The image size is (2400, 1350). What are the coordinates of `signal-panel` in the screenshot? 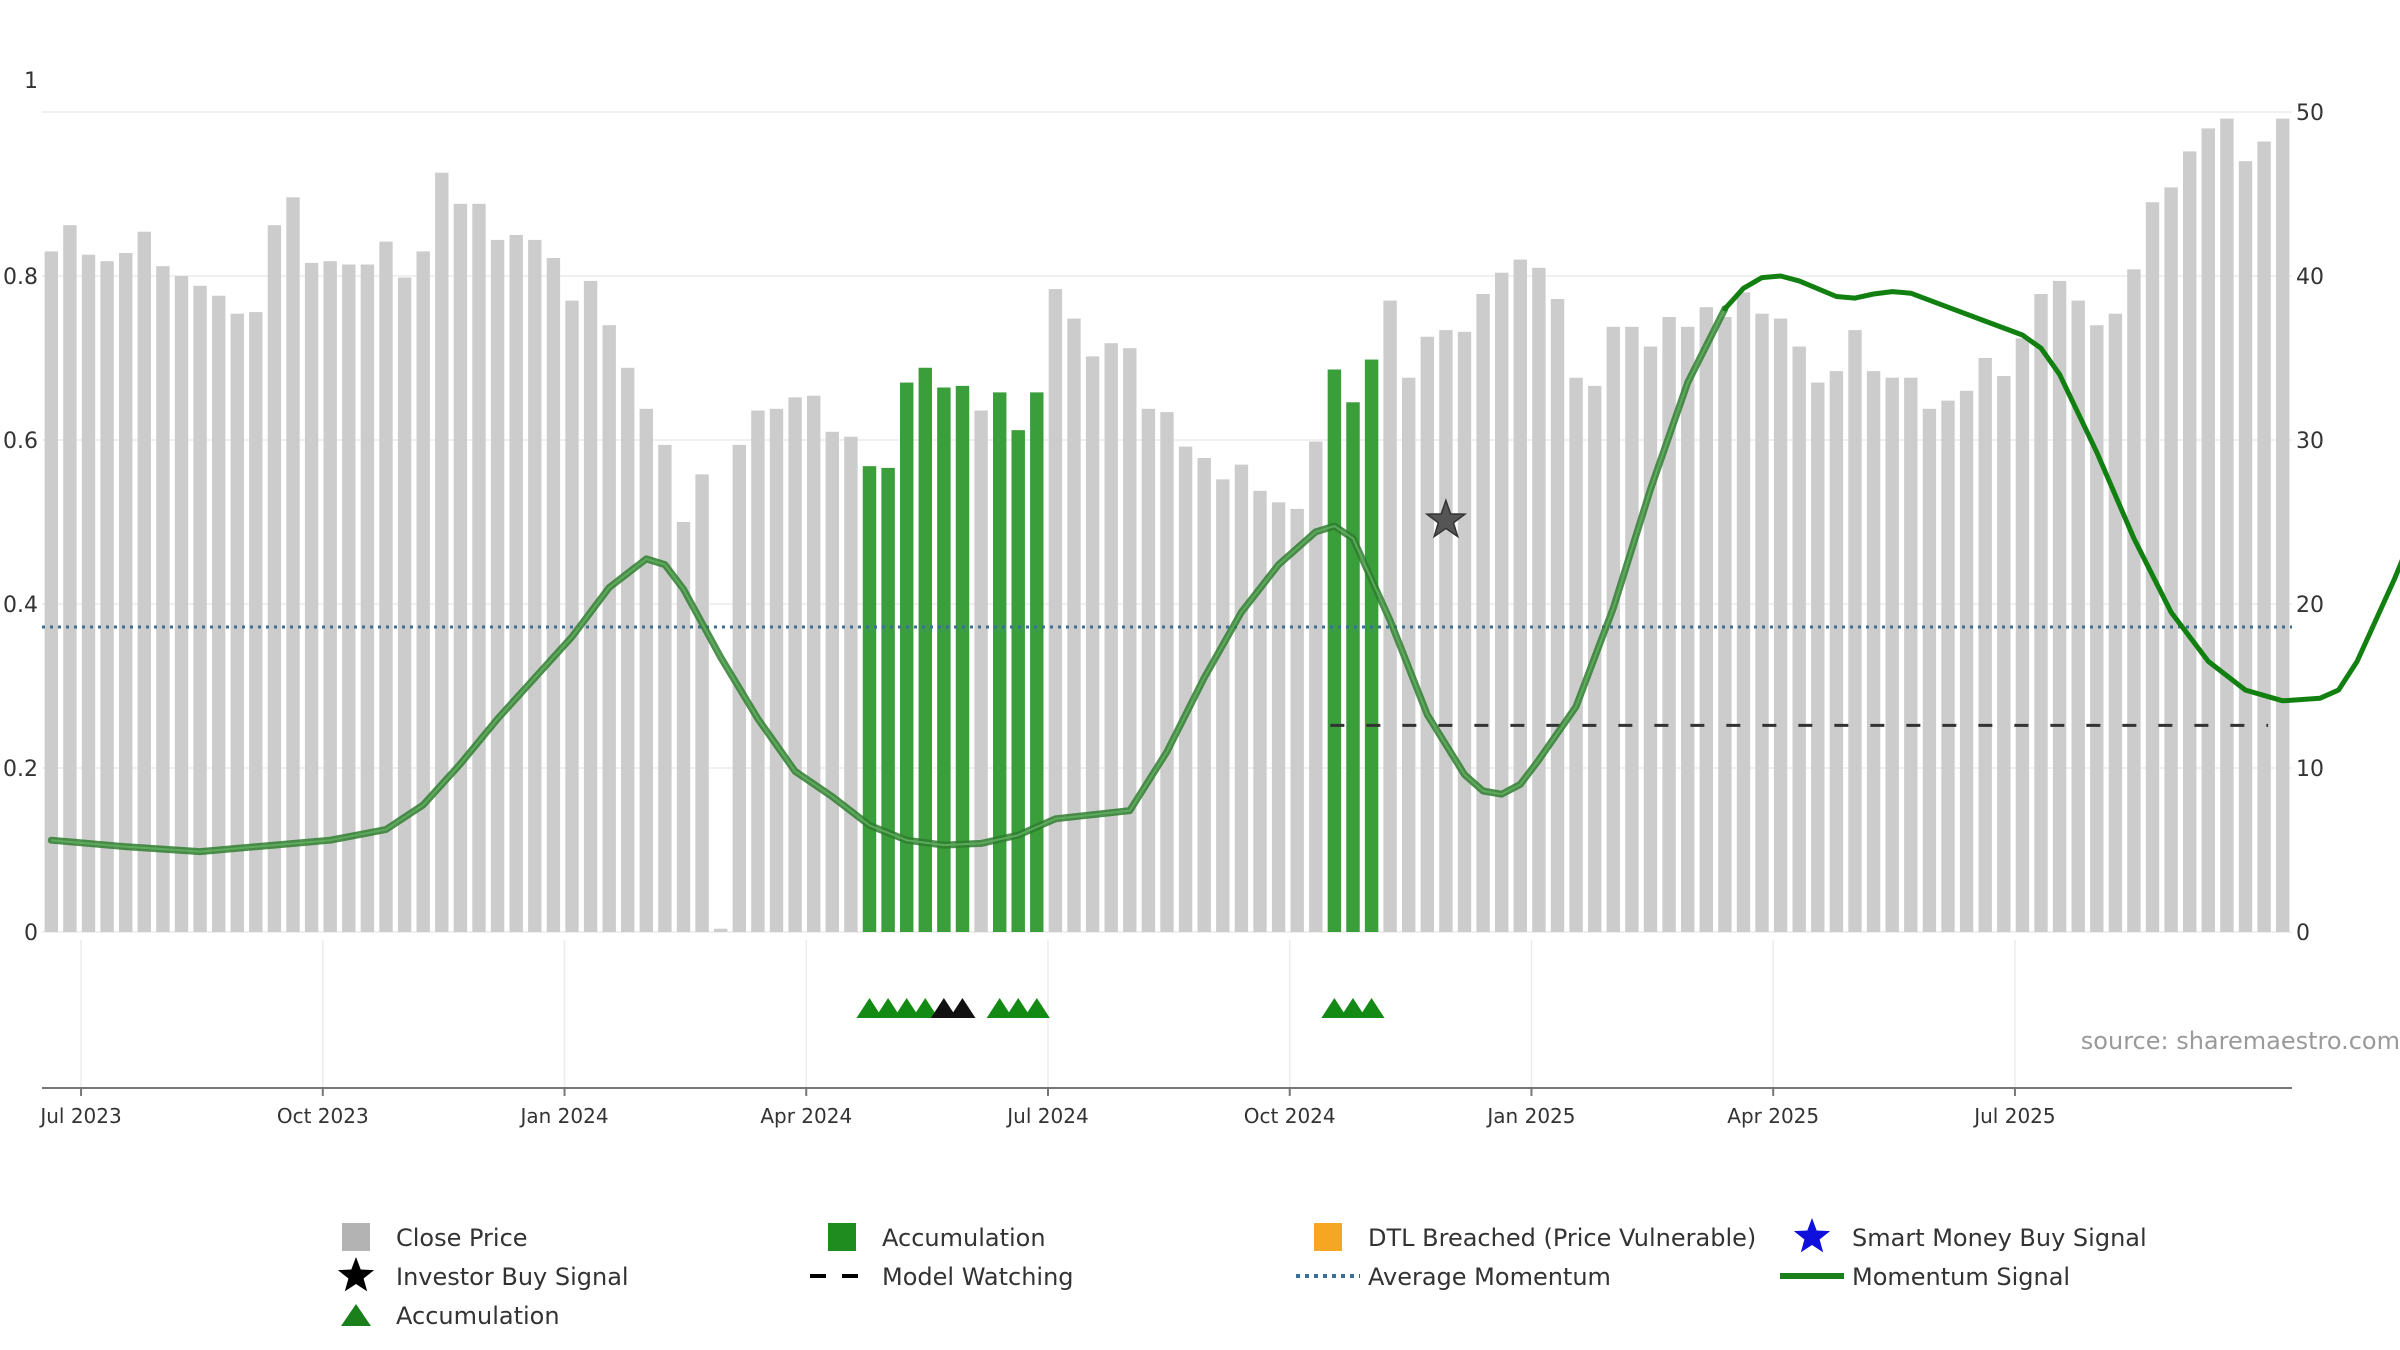 It's located at (1048, 1014).